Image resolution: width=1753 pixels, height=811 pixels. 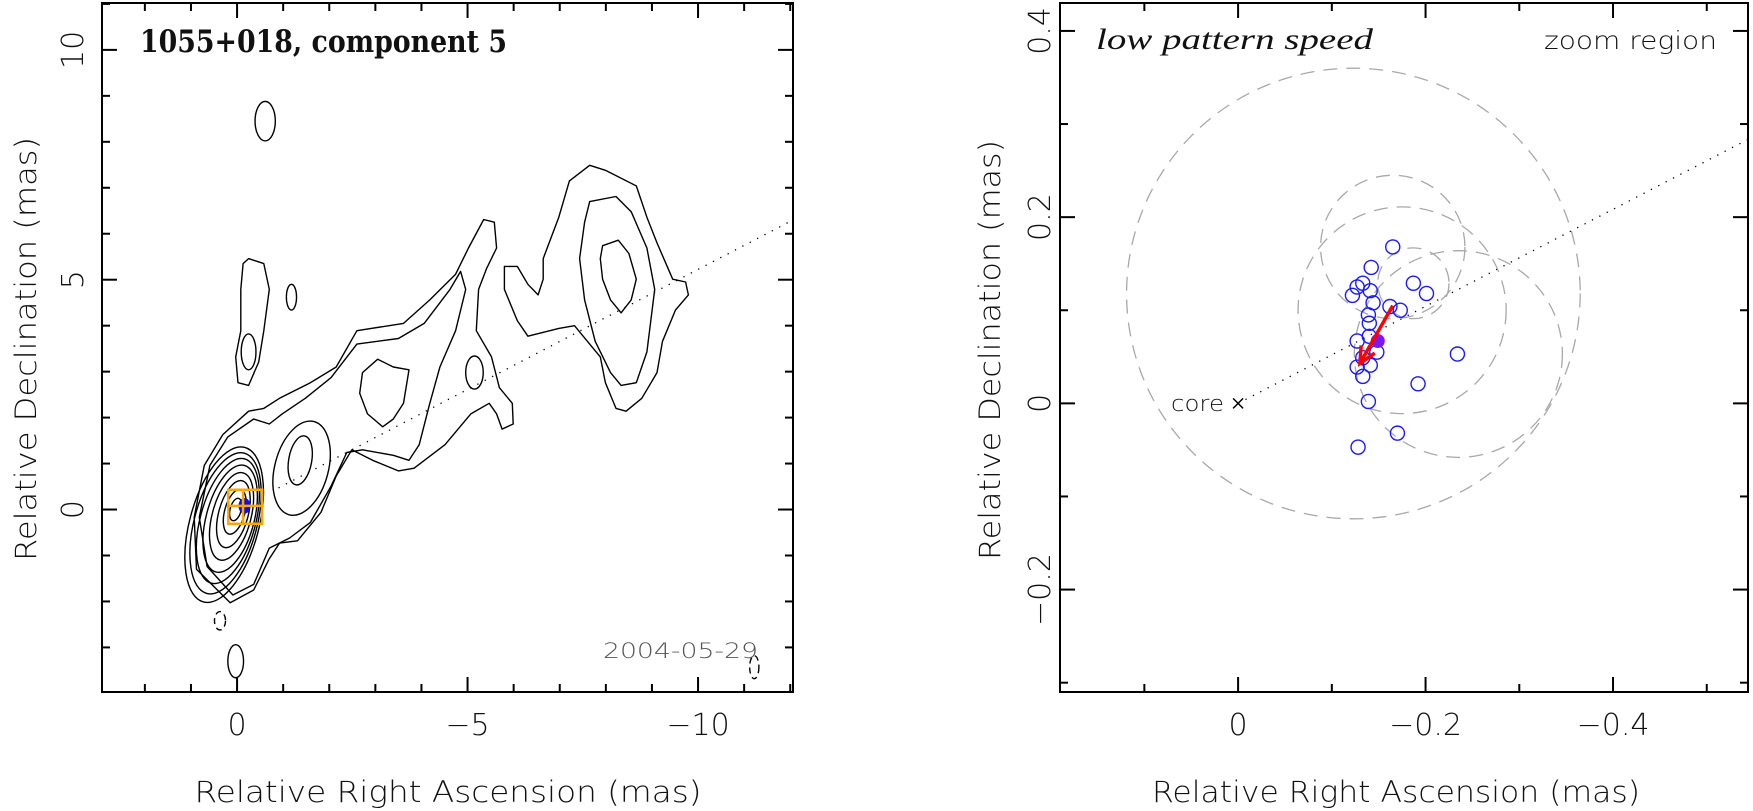 What do you see at coordinates (1040, 31) in the screenshot?
I see `y-tick-label: 0.4` at bounding box center [1040, 31].